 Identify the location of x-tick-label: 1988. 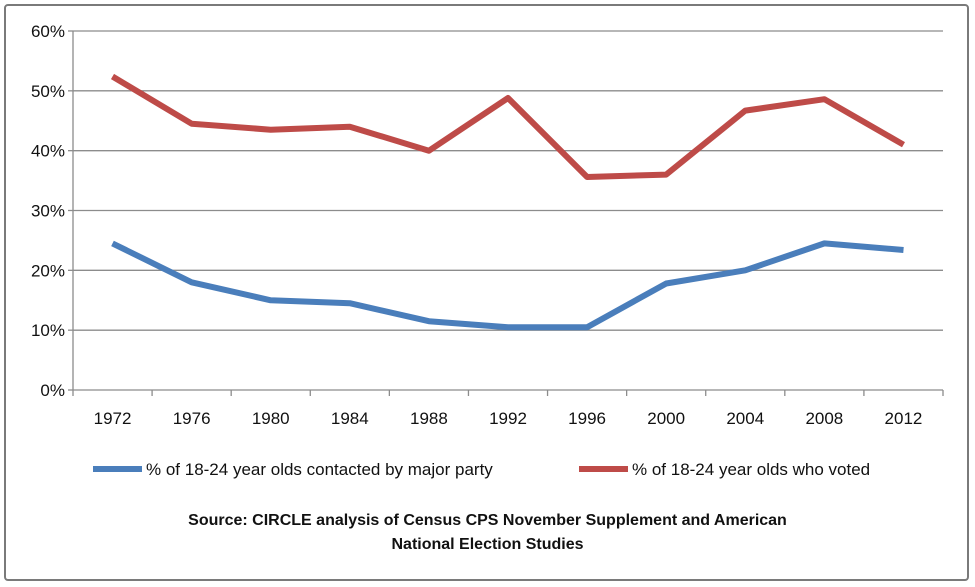
(429, 418).